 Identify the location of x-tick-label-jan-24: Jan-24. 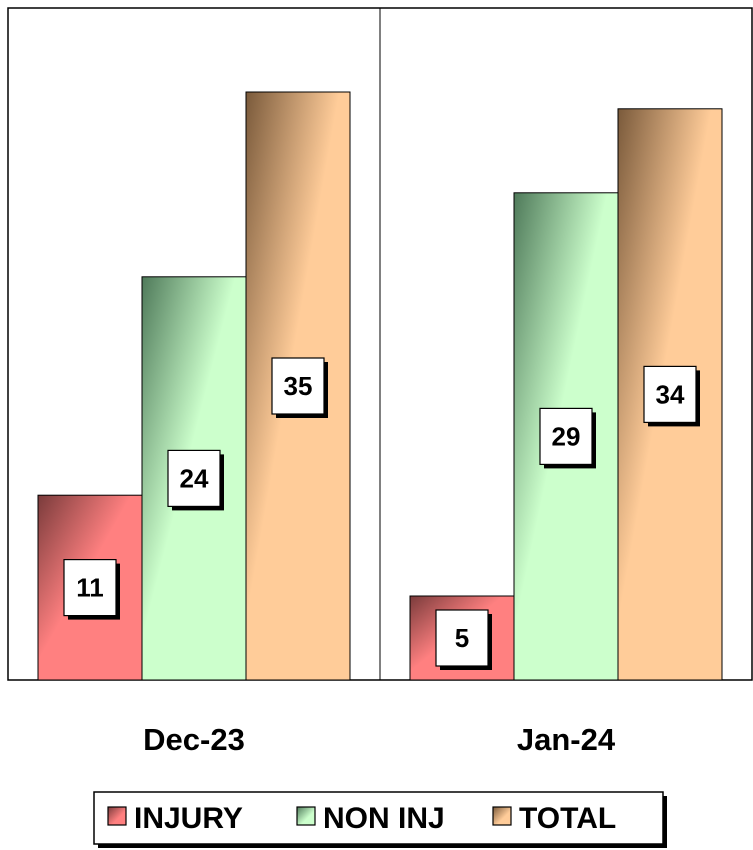
(566, 739).